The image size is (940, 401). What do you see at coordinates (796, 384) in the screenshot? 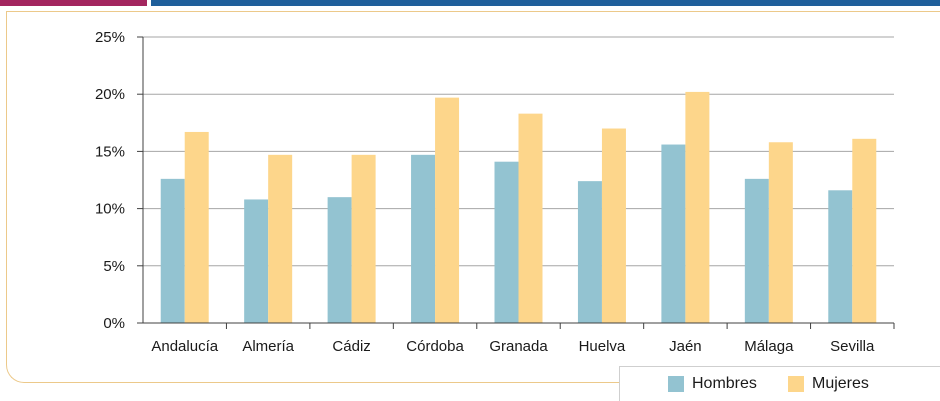
I see `legend-swatch-mujeres` at bounding box center [796, 384].